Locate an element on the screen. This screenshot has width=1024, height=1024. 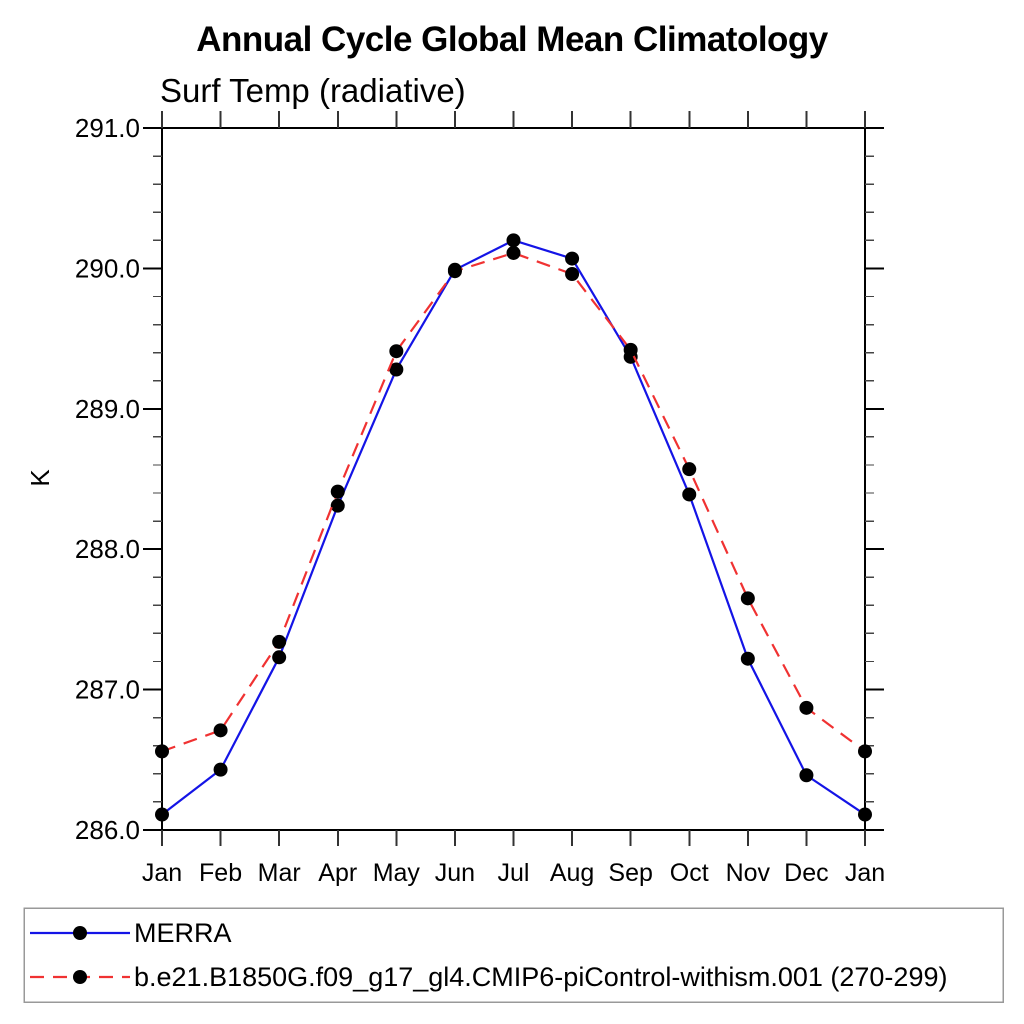
x-tick-label: Oct is located at coordinates (689, 873).